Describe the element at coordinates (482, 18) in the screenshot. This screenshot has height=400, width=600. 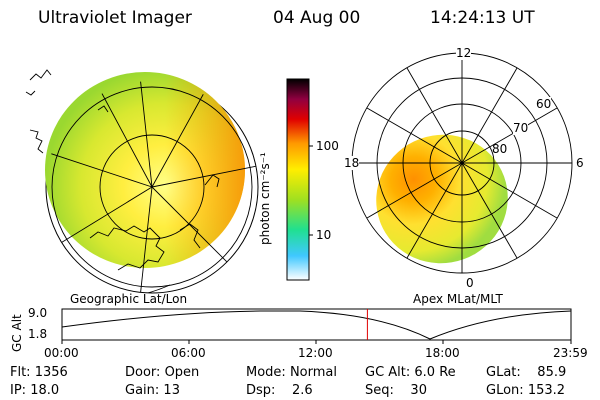
I see `time-label: 14:24:13 UT` at that location.